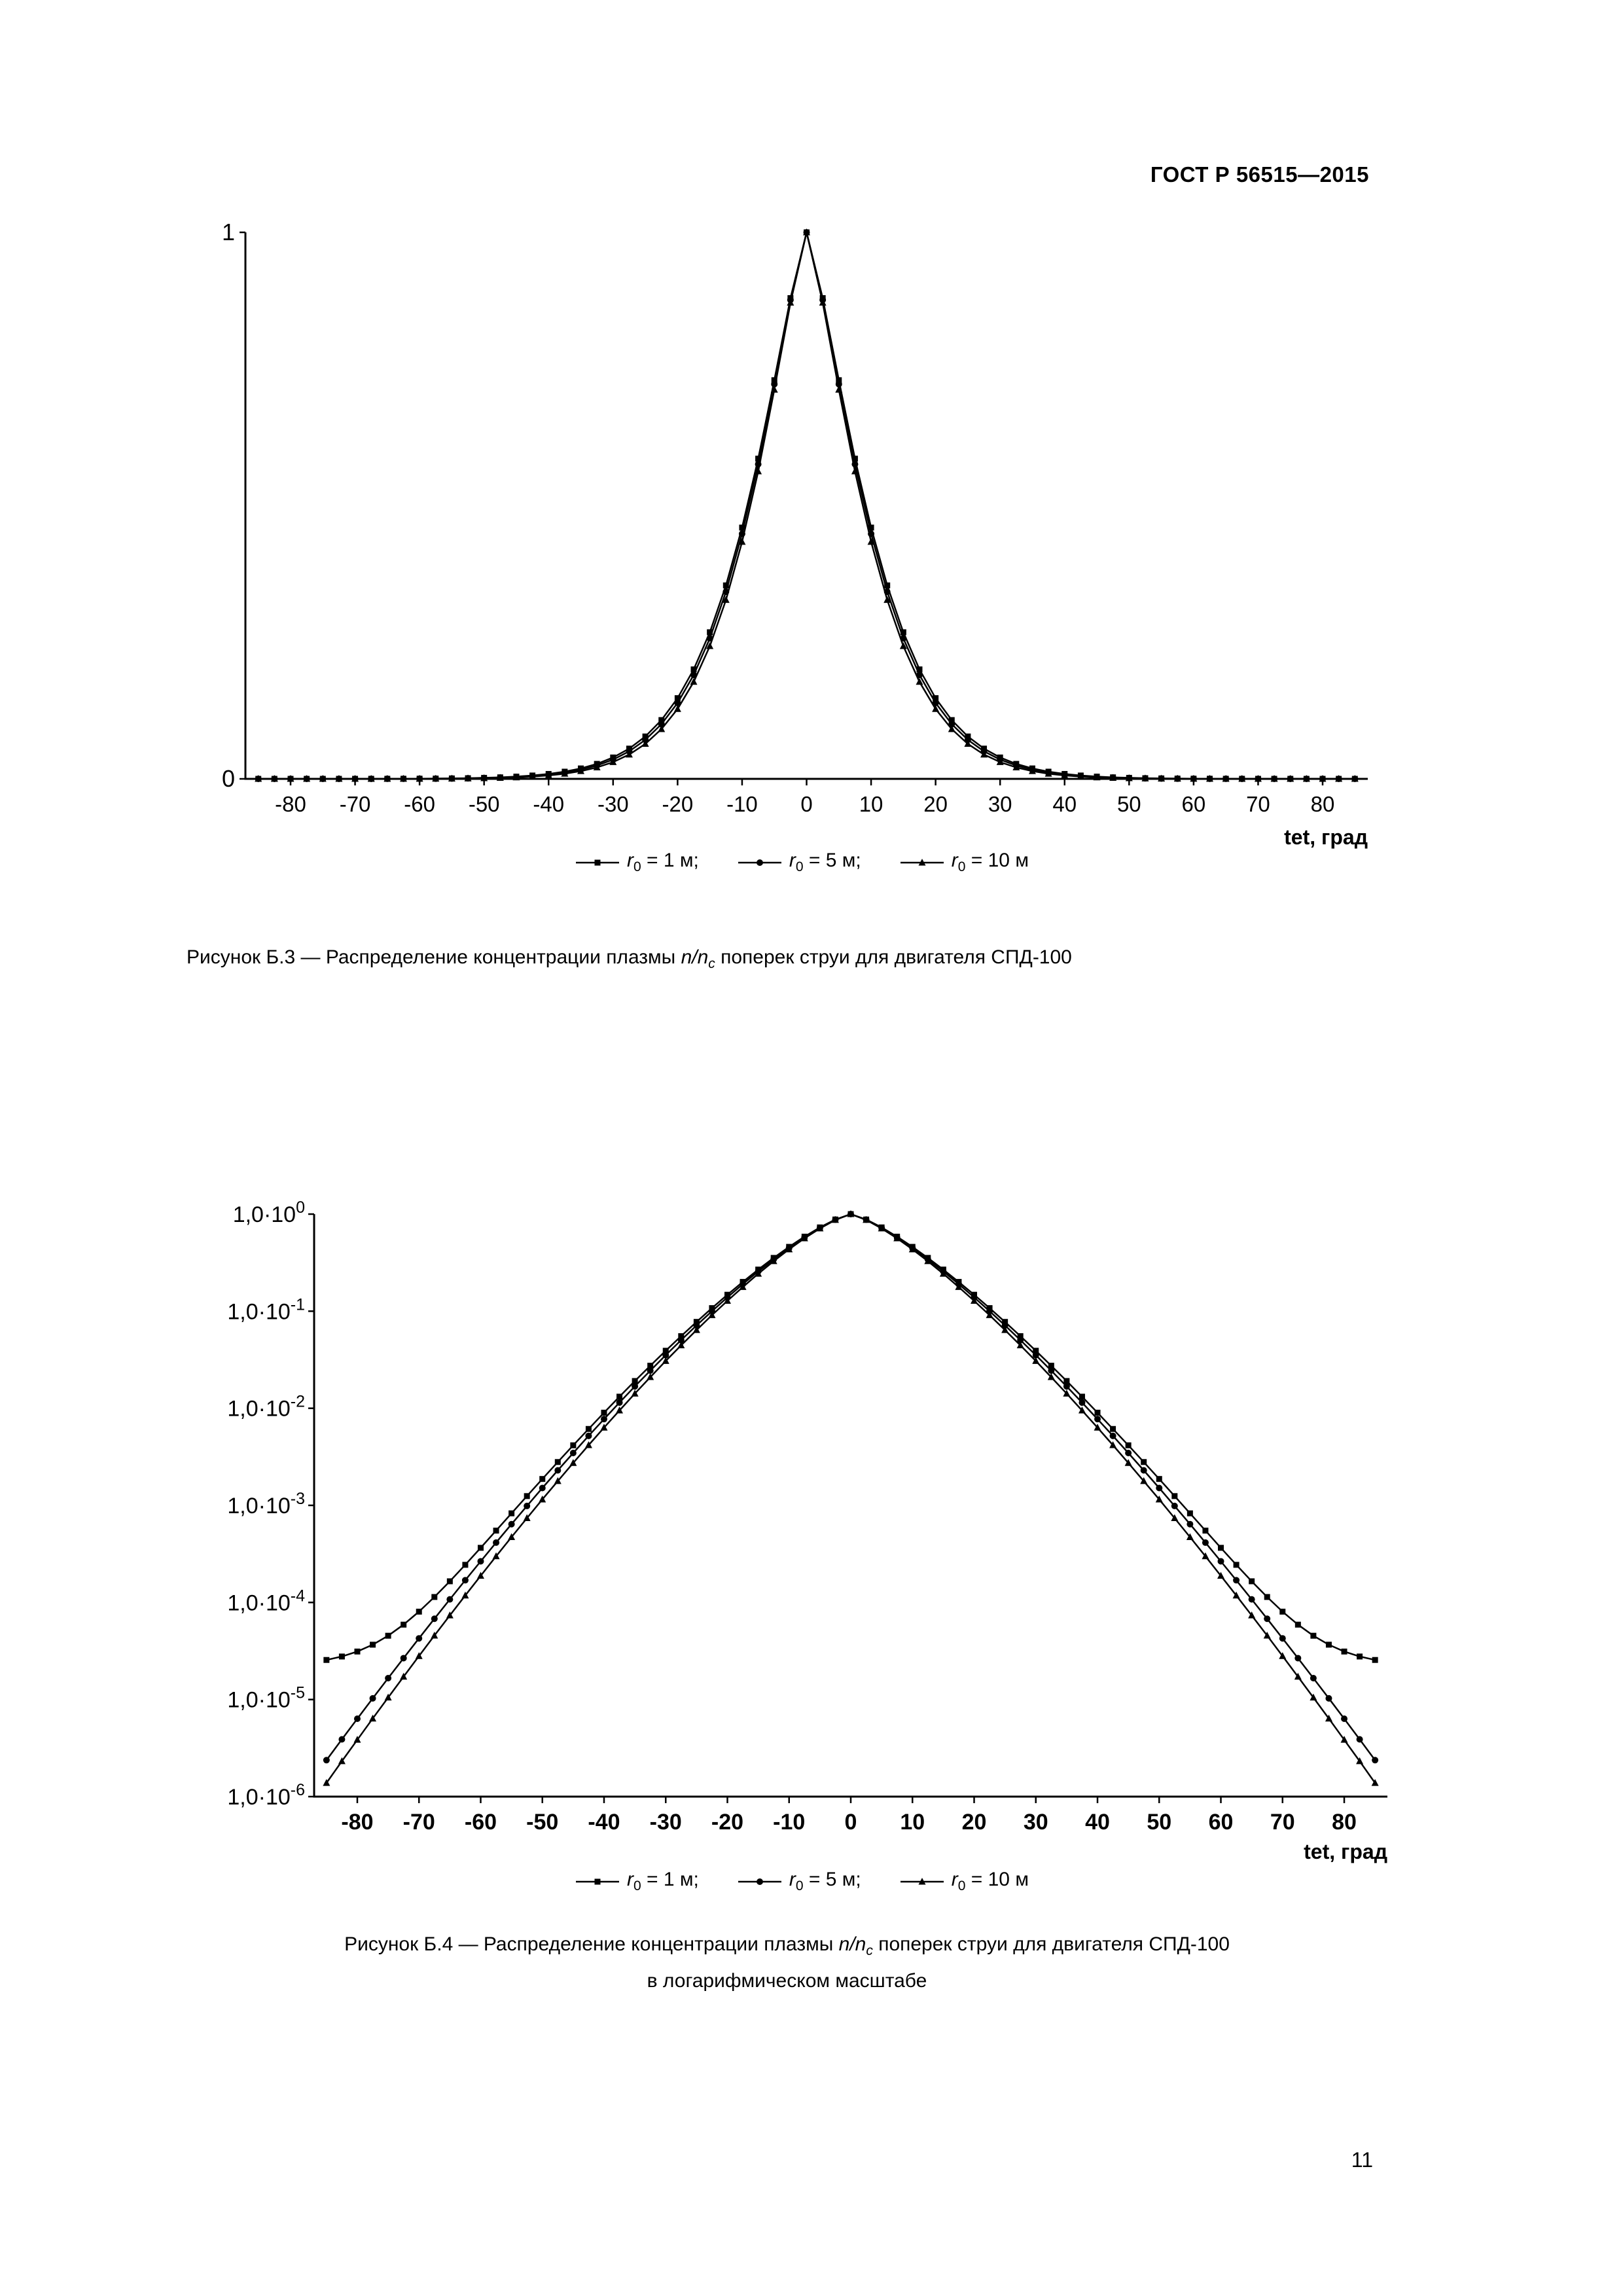 The height and width of the screenshot is (2296, 1623). I want to click on chart-b4-legend: r0 = 1 м; r0 = 5 м; r0 = 10 м, so click(801, 1881).